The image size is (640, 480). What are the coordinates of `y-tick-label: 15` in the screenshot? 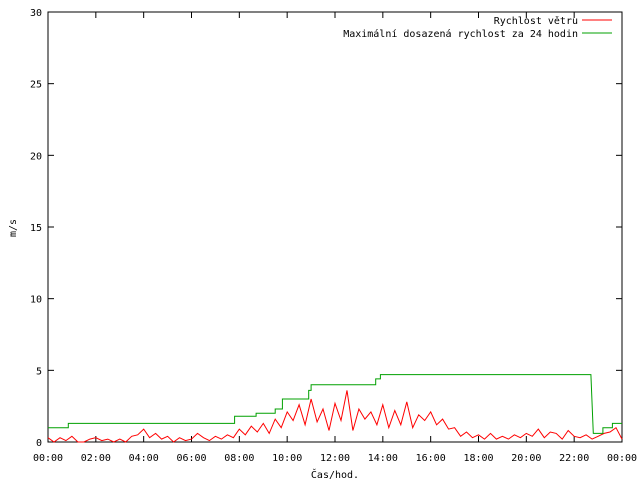 It's located at (36, 228).